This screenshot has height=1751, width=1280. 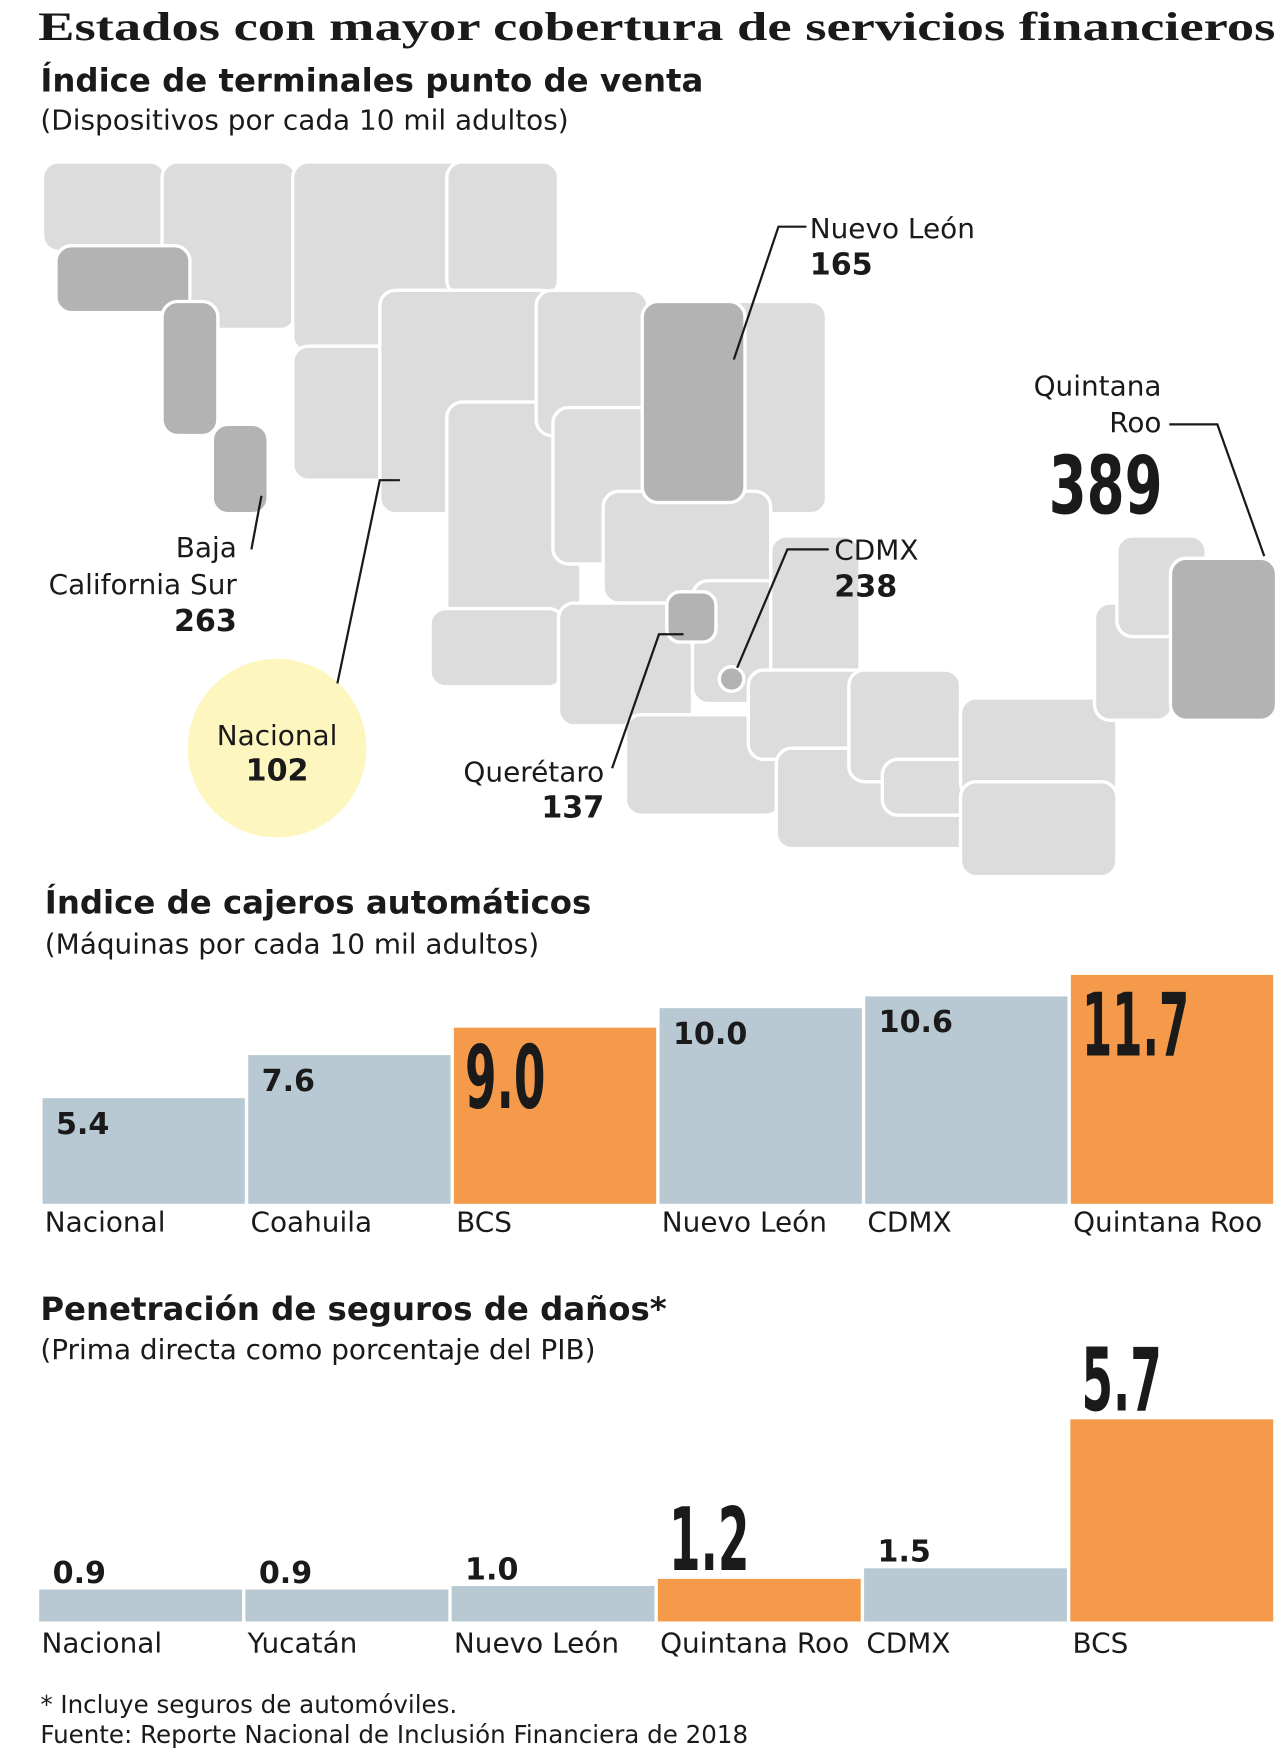 What do you see at coordinates (710, 1034) in the screenshot?
I see `value-label: 10.0` at bounding box center [710, 1034].